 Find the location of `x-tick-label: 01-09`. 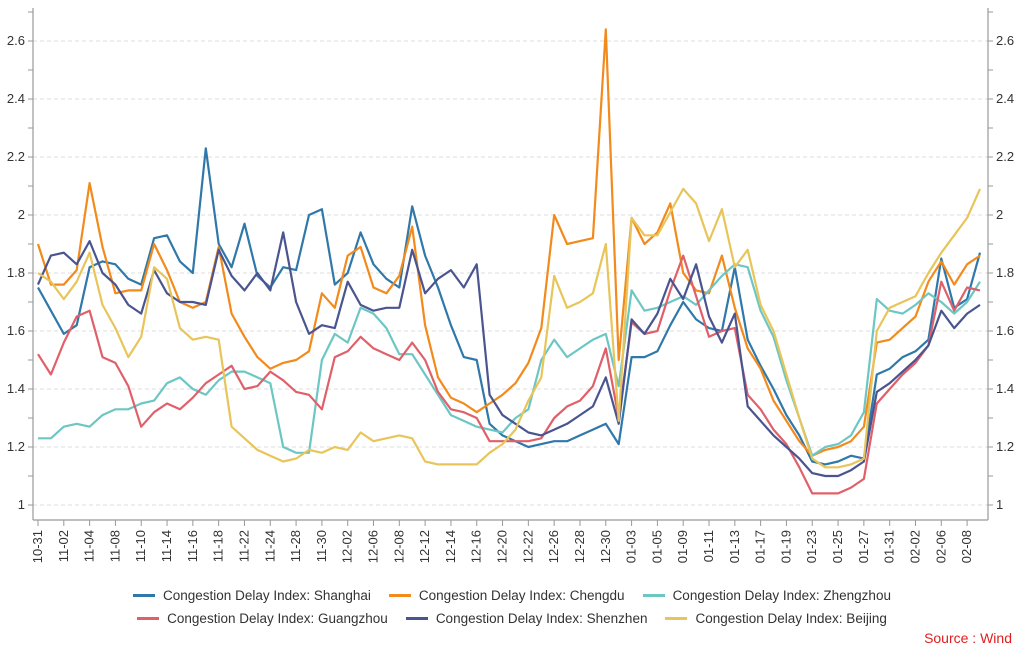

x-tick-label: 01-09 is located at coordinates (682, 546).